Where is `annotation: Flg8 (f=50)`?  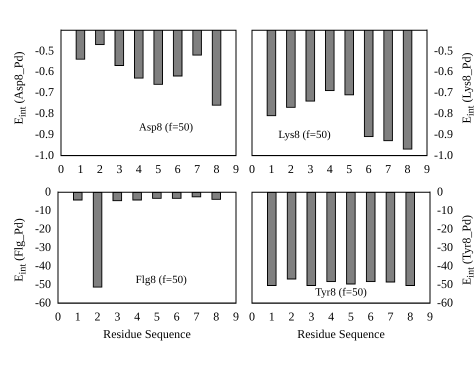
annotation: Flg8 (f=50) is located at coordinates (162, 280).